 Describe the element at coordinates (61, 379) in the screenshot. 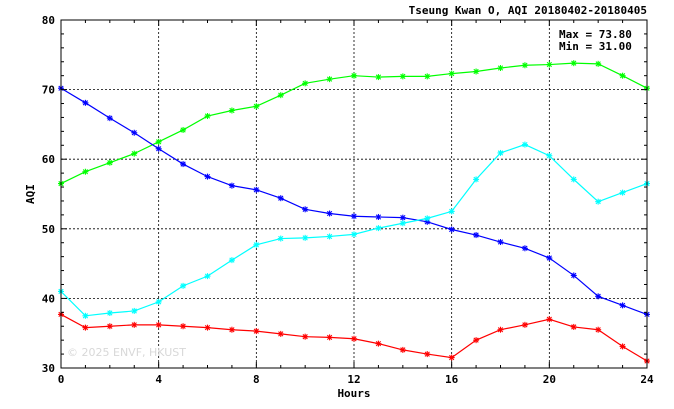

I see `x-tick-label: 0` at that location.